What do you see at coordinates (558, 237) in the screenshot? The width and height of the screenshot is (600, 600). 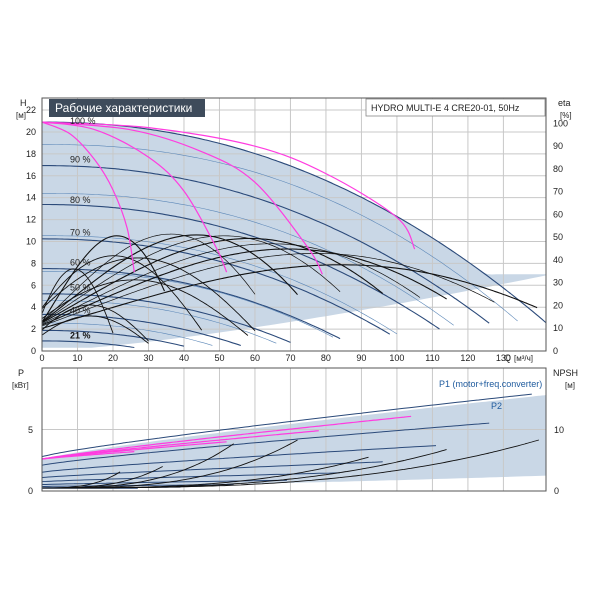 I see `eta-tick-label: 50` at bounding box center [558, 237].